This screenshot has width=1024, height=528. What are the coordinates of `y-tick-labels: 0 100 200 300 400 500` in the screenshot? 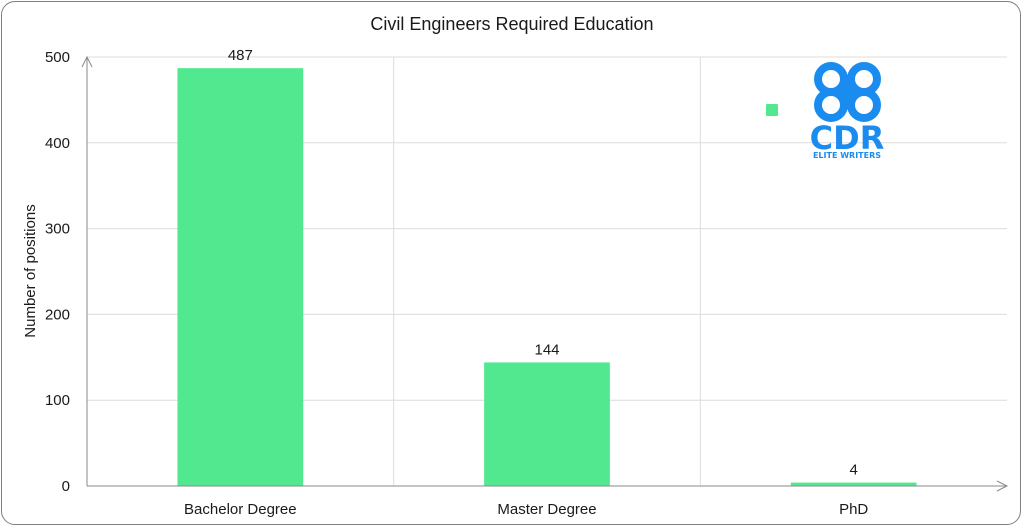 It's located at (57, 272).